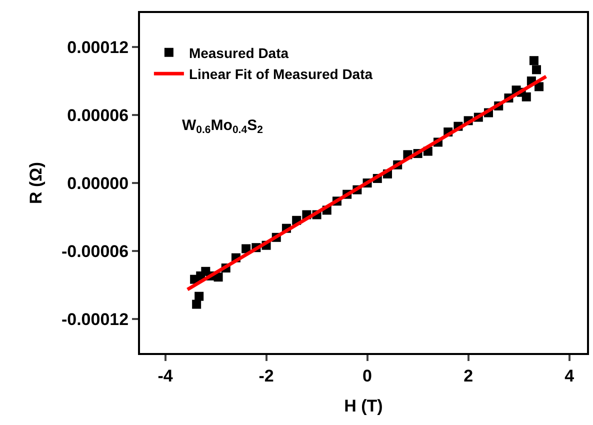  What do you see at coordinates (36, 183) in the screenshot?
I see `y-axis-title: R (Ω)` at bounding box center [36, 183].